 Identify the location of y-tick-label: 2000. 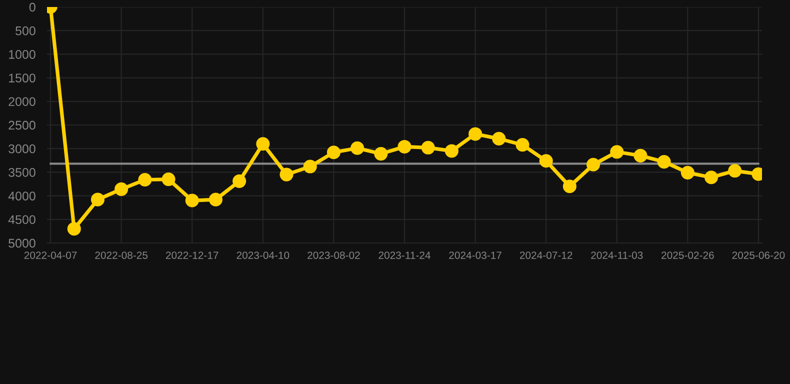
(22, 101).